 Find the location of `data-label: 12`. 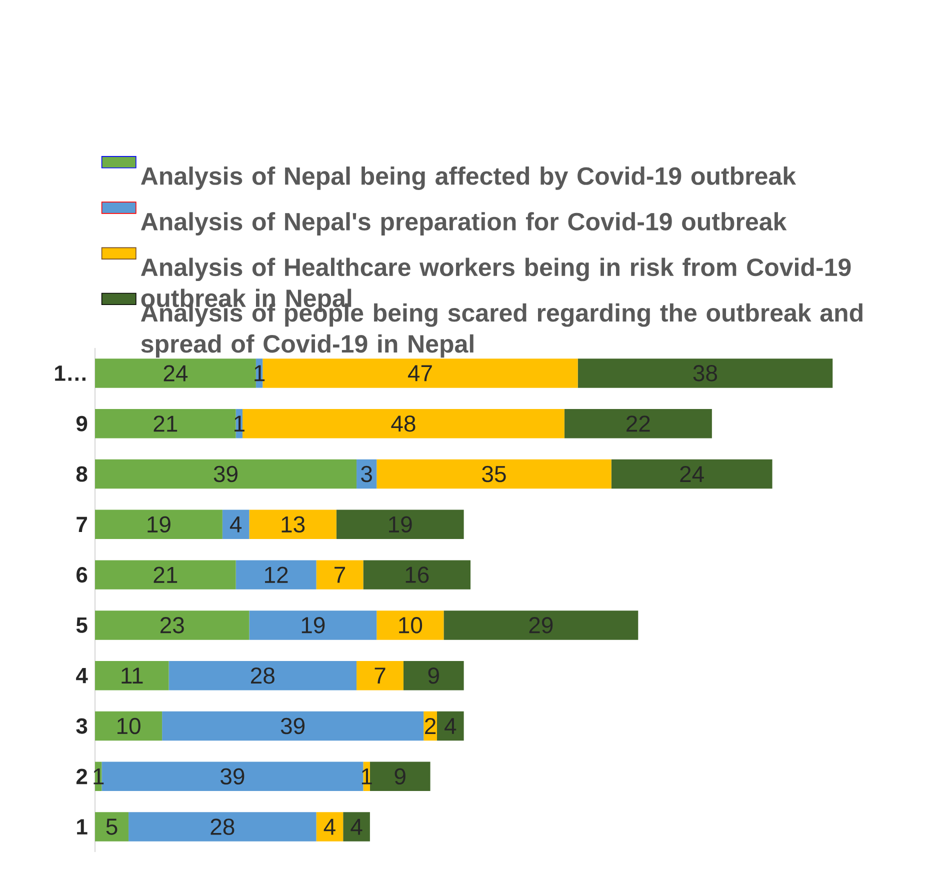

data-label: 12 is located at coordinates (276, 574).